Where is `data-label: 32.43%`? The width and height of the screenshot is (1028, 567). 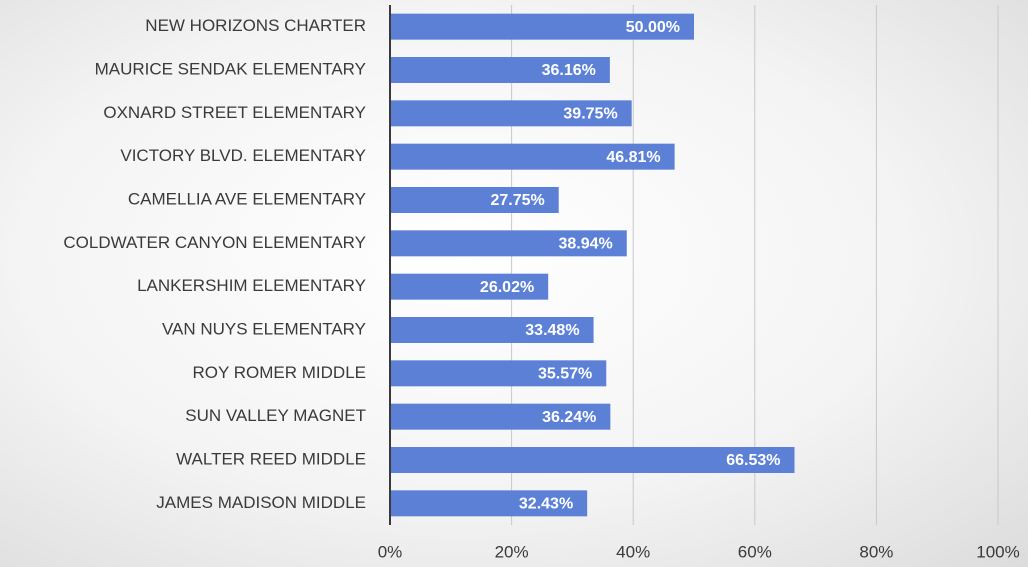
data-label: 32.43% is located at coordinates (546, 504).